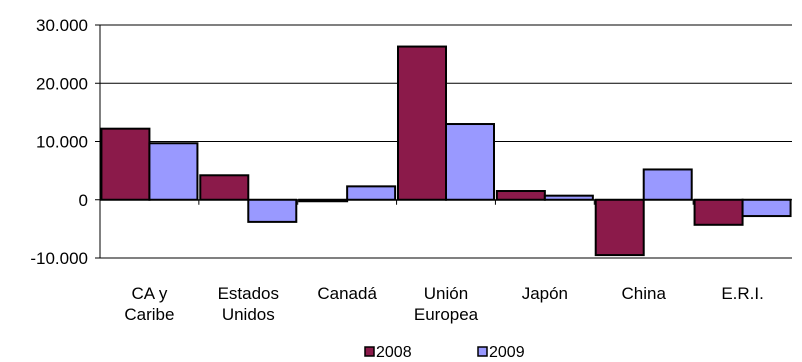  Describe the element at coordinates (248, 314) in the screenshot. I see `category-label-line: Unidos` at that location.